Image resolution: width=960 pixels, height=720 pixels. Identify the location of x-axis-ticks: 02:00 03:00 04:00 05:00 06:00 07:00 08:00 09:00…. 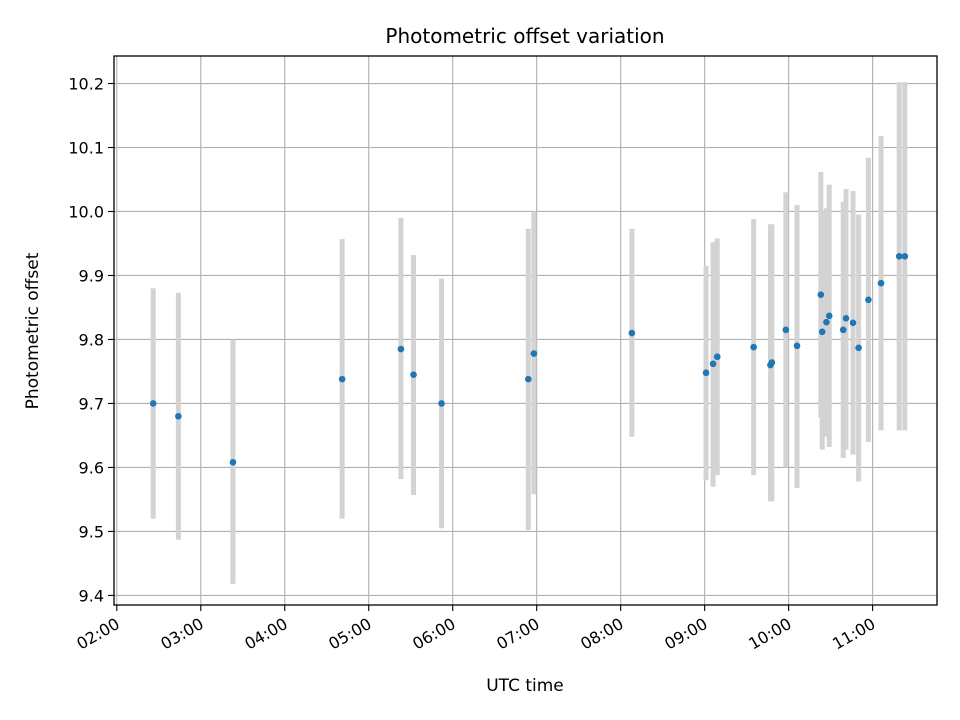
(475, 629).